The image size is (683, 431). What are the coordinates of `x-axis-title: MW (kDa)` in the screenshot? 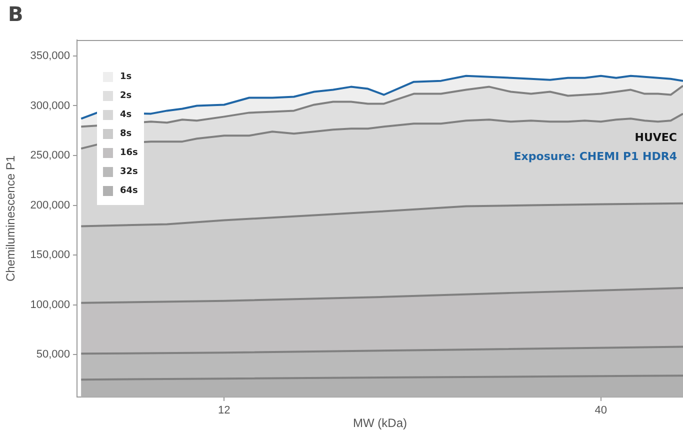 It's located at (380, 423).